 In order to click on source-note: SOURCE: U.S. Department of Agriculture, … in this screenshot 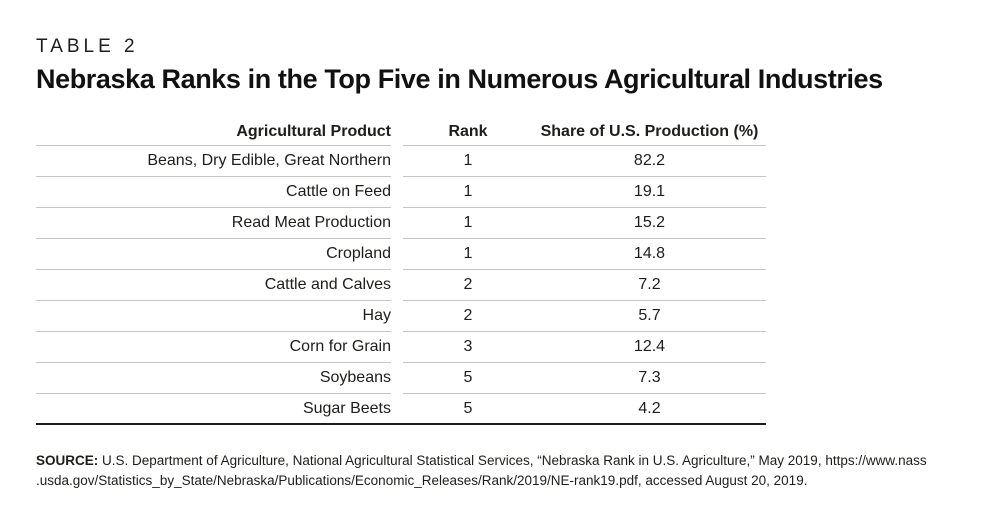, I will do `click(504, 471)`.